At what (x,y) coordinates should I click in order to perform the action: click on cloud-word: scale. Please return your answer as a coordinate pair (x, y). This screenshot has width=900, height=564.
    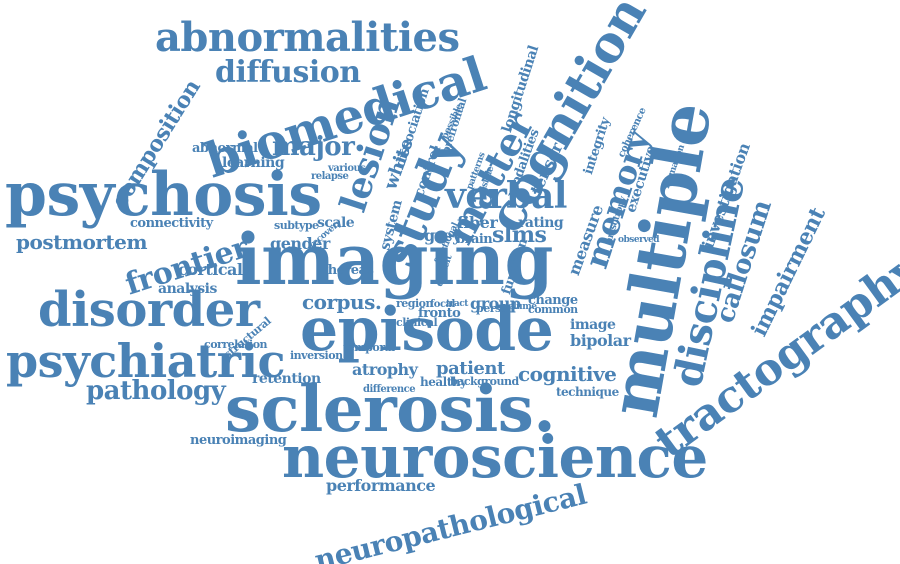
    Looking at the image, I should click on (336, 223).